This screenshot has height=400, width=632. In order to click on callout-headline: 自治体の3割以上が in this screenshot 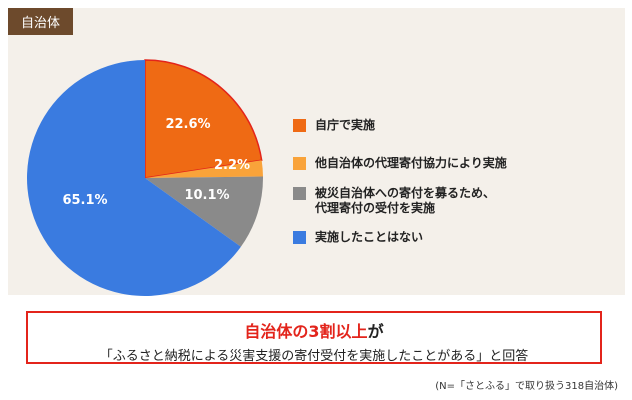, I will do `click(314, 330)`.